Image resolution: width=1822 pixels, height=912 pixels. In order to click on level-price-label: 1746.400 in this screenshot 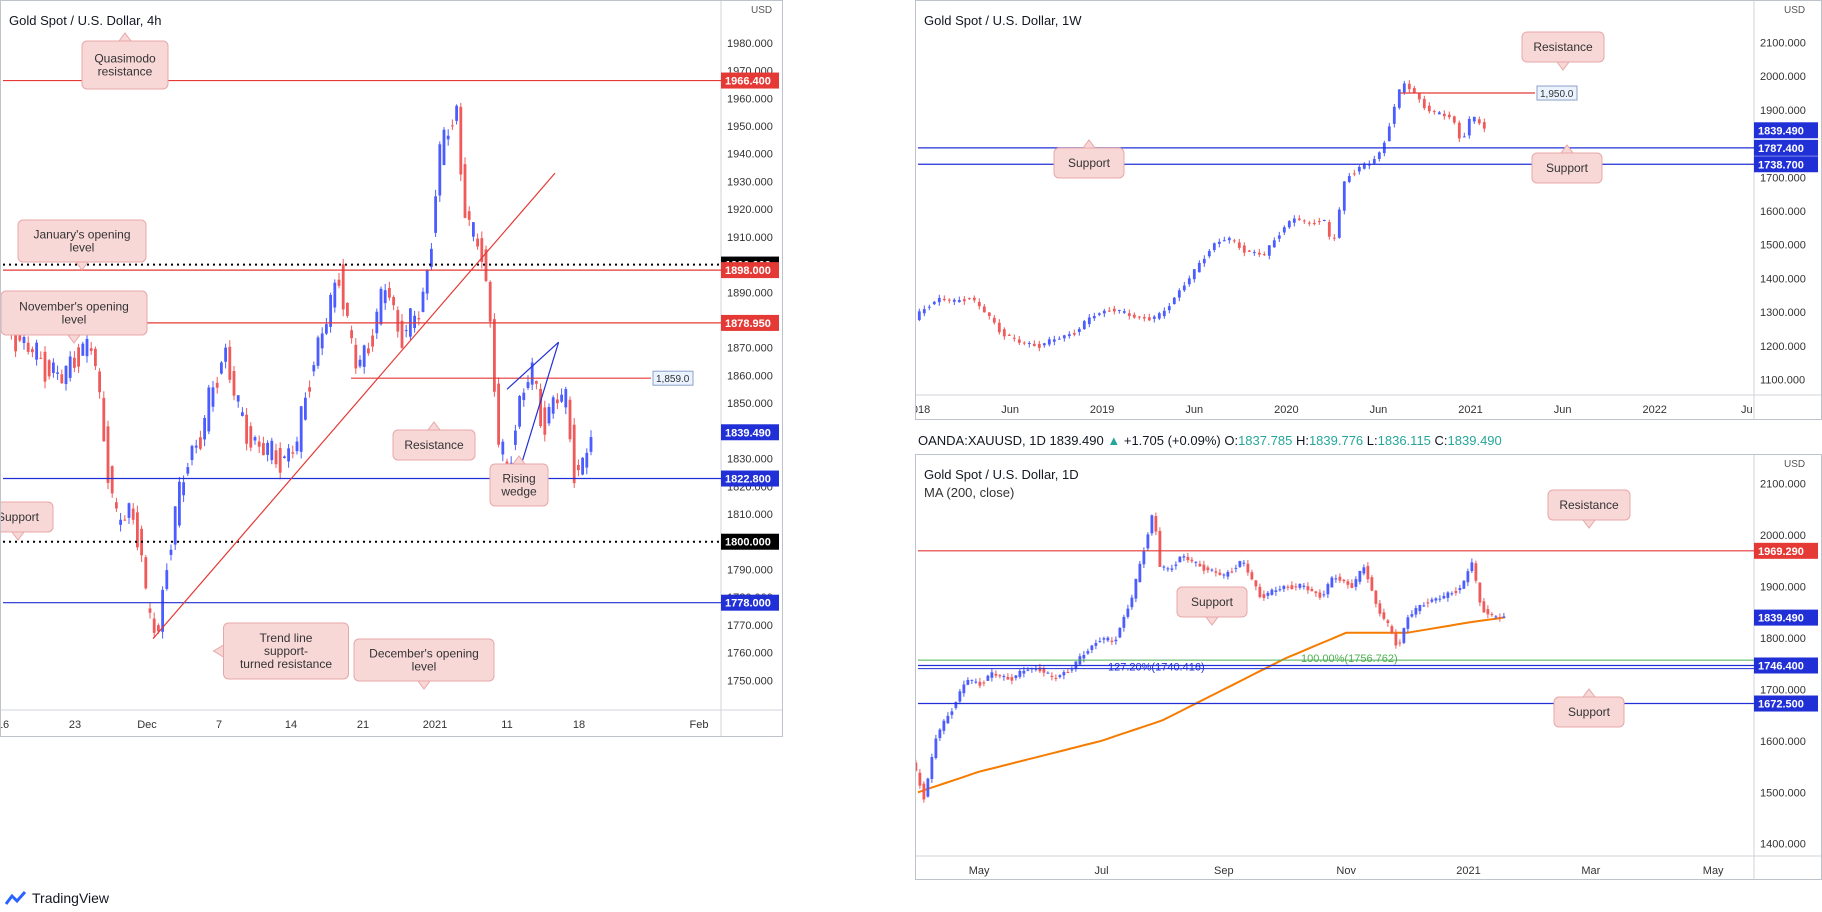, I will do `click(1781, 666)`.